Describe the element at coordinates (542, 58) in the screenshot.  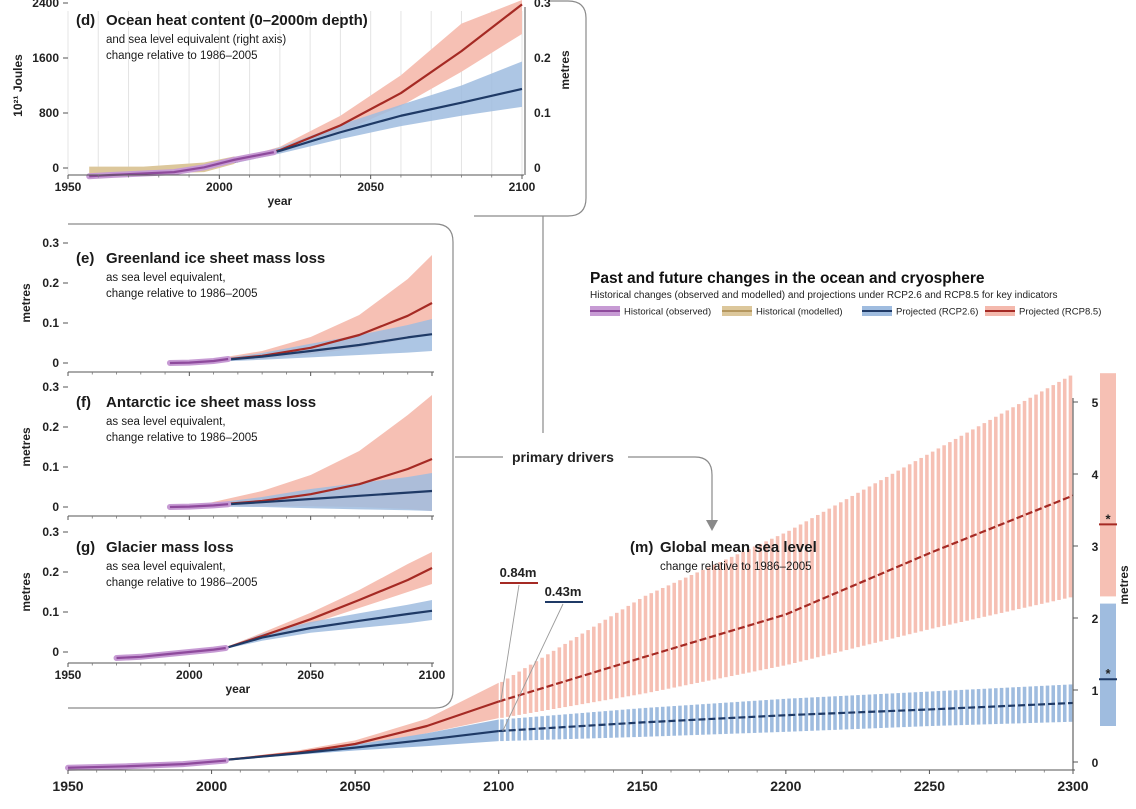
I see `y-right-tick-label: 0.2` at that location.